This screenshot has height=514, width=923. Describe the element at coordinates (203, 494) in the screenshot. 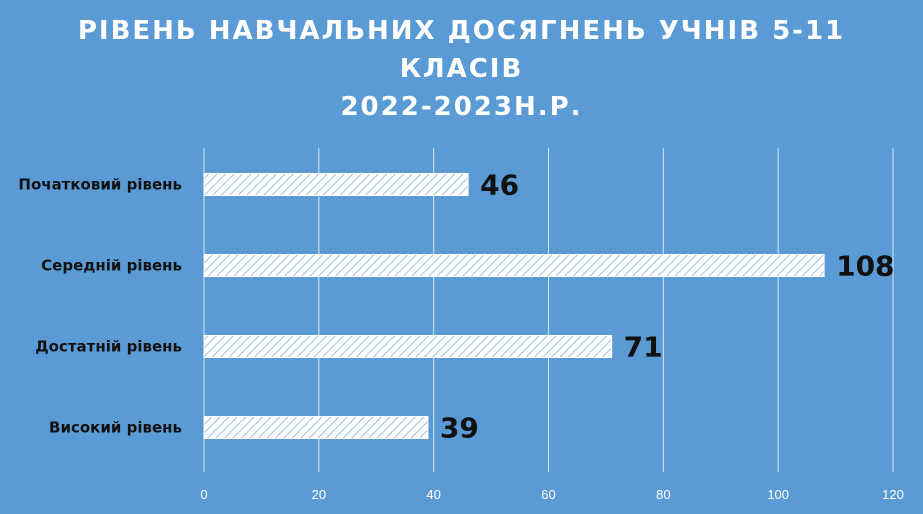

I see `x-tick-label: 0` at that location.